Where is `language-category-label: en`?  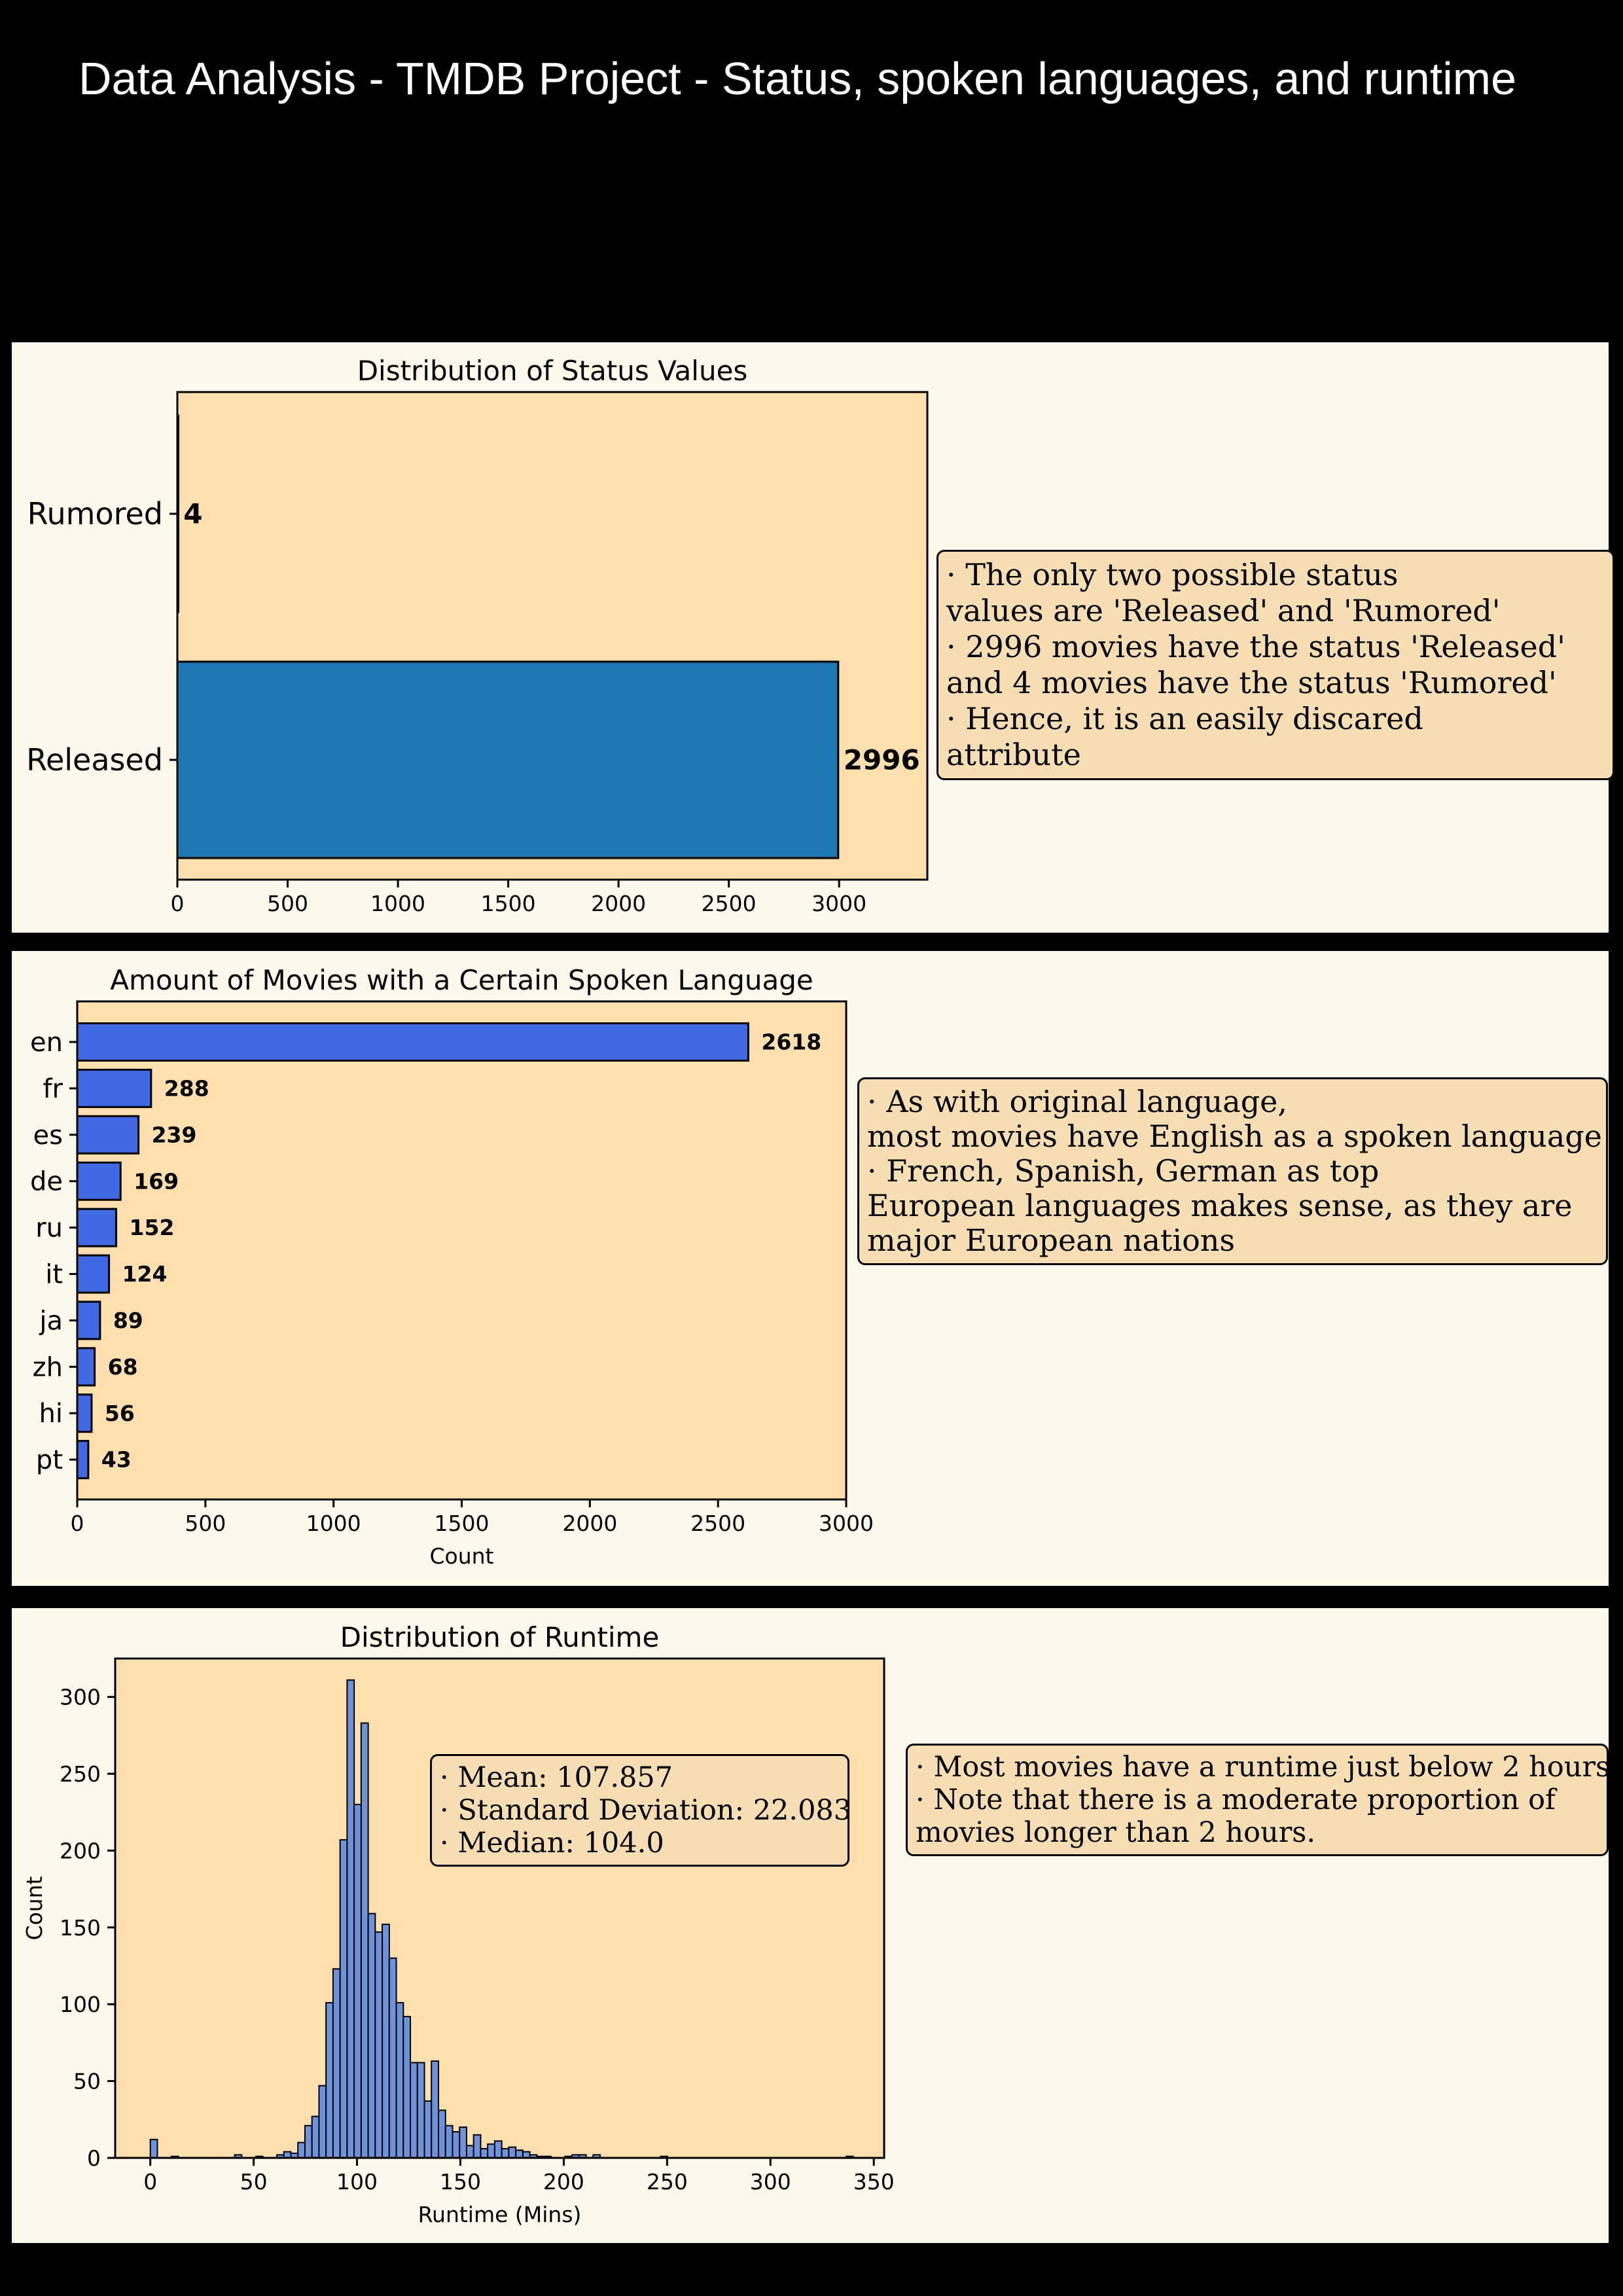 language-category-label: en is located at coordinates (46, 1043).